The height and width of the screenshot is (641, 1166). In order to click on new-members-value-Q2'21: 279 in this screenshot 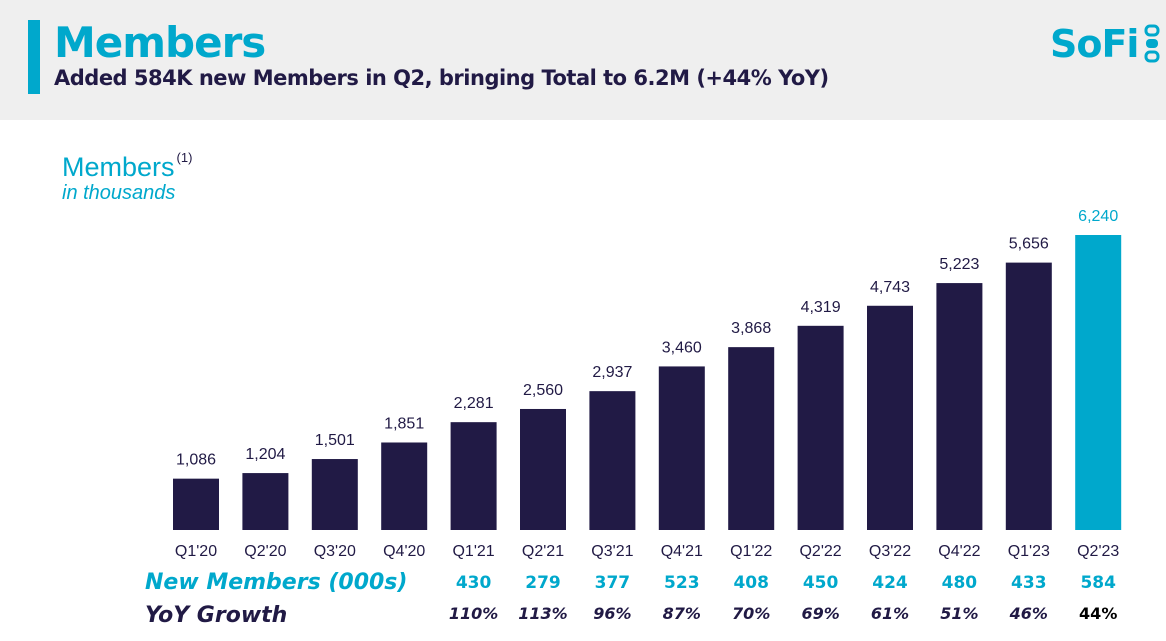, I will do `click(543, 583)`.